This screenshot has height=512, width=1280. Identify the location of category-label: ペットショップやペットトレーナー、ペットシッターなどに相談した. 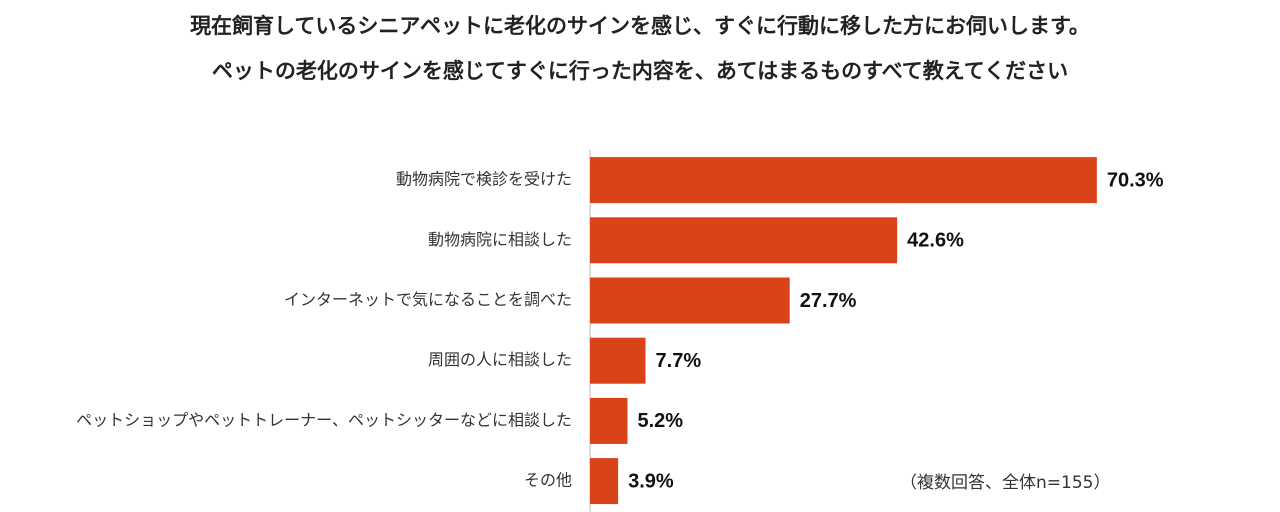
(324, 419).